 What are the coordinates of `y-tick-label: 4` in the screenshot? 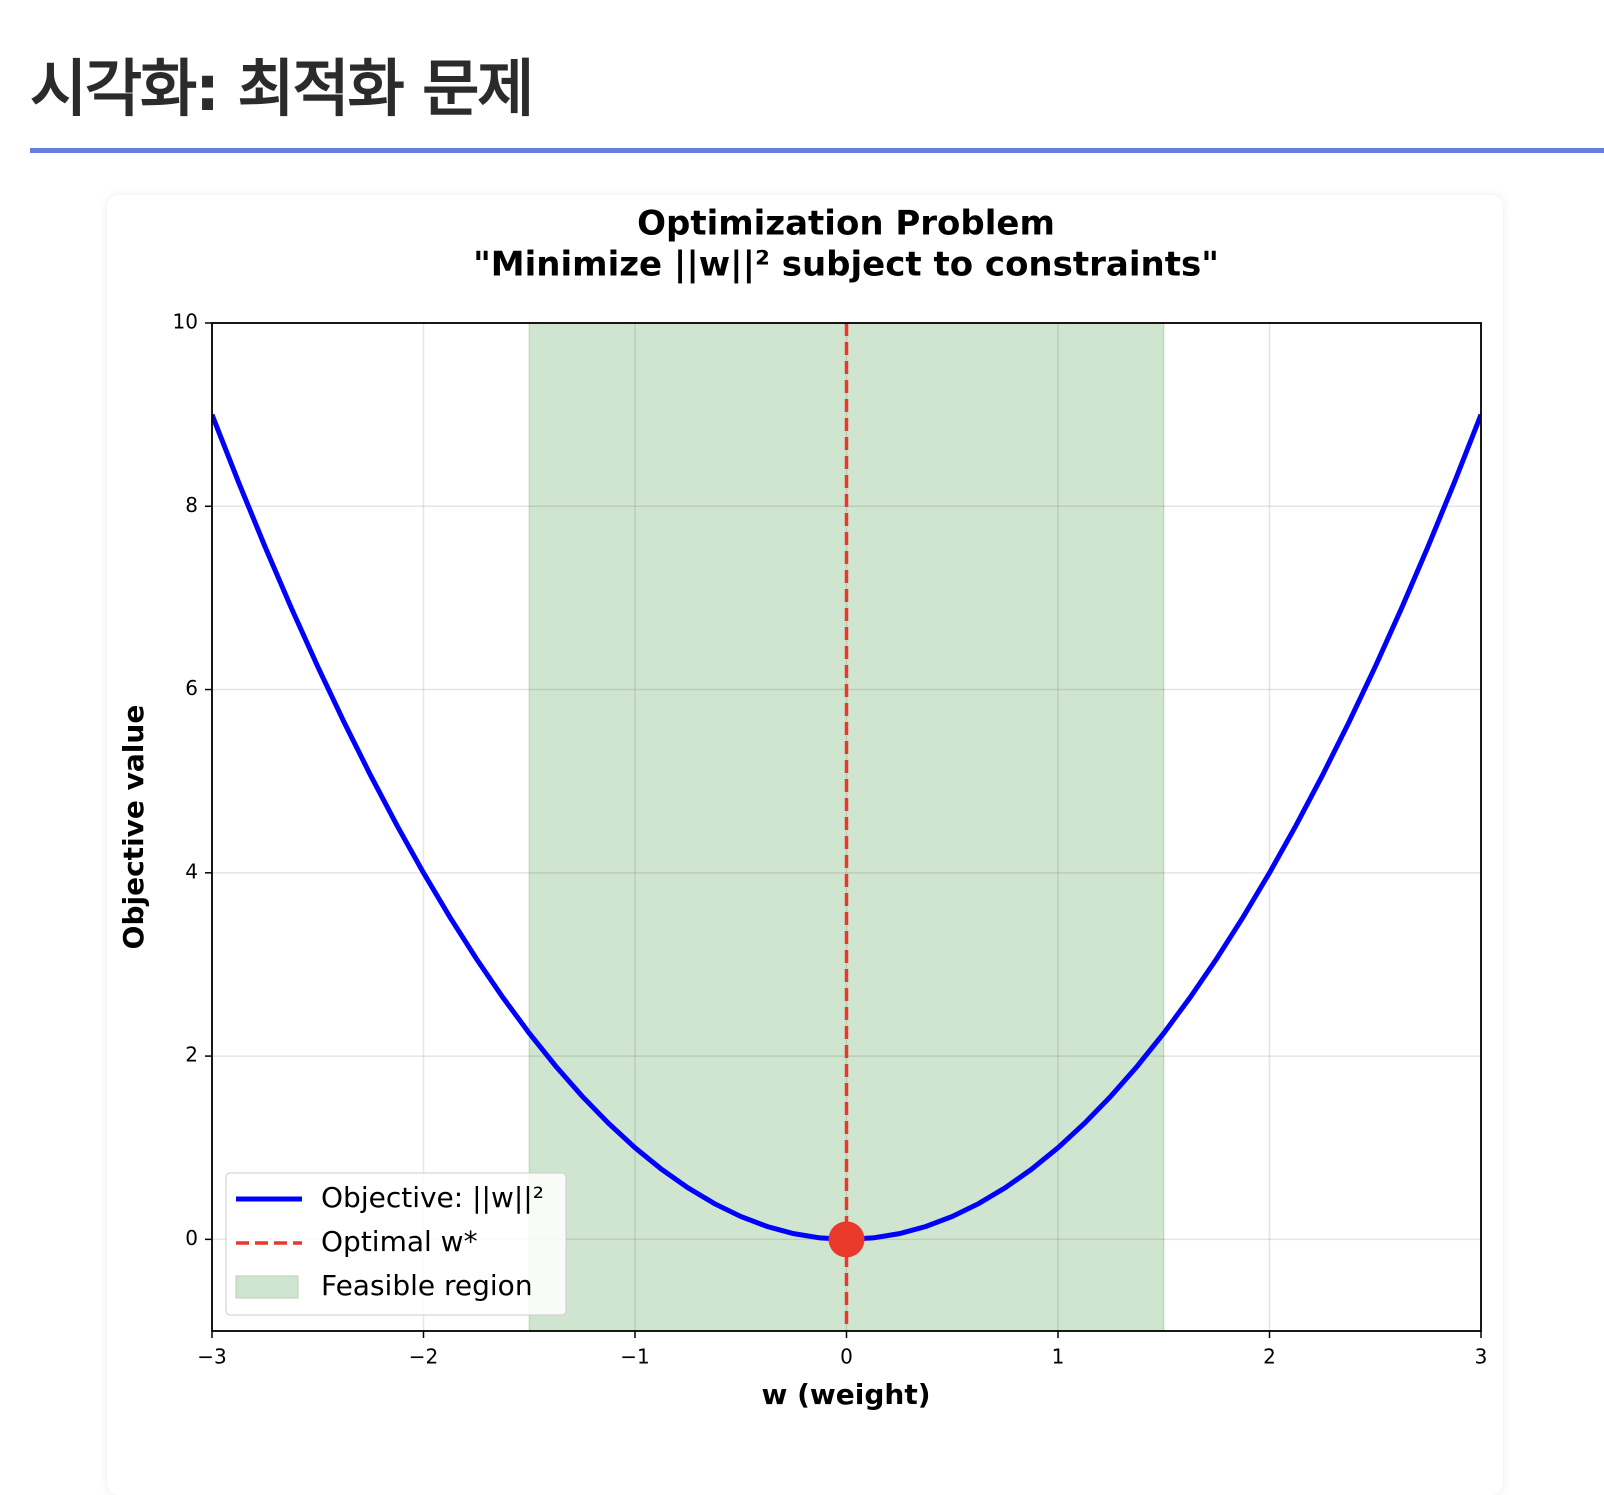 It's located at (191, 871).